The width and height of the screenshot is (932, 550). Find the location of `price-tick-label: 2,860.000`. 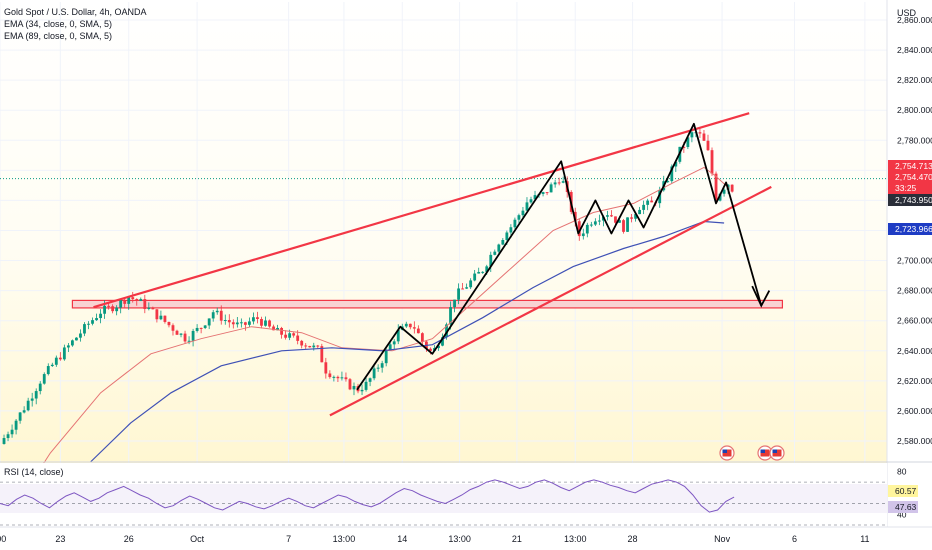

price-tick-label: 2,860.000 is located at coordinates (914, 20).